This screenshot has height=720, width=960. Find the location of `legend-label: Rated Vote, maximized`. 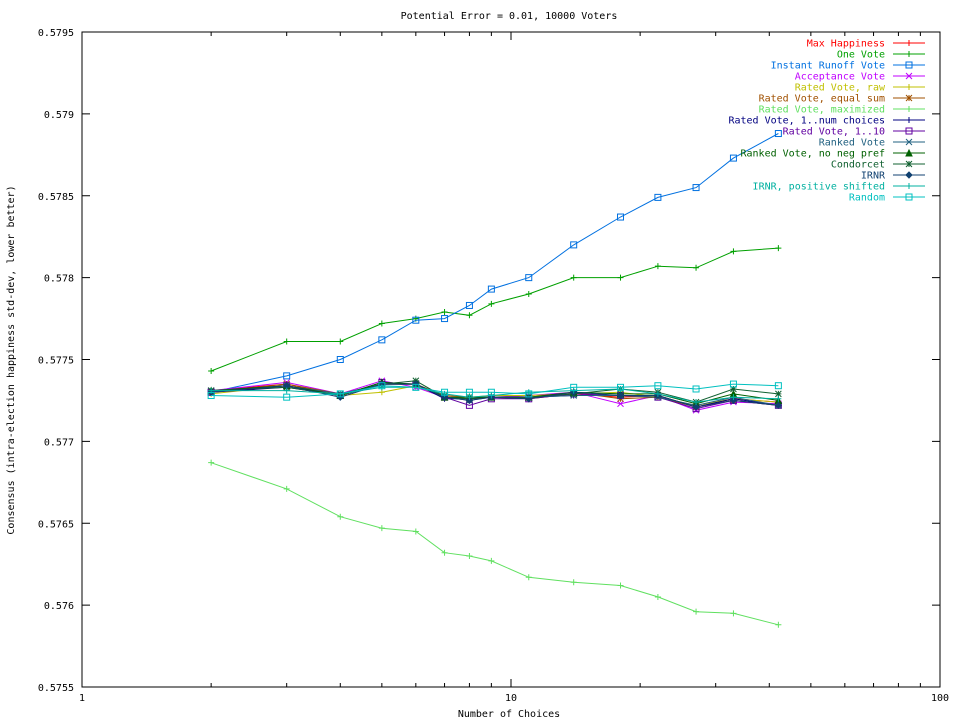

legend-label: Rated Vote, maximized is located at coordinates (822, 110).